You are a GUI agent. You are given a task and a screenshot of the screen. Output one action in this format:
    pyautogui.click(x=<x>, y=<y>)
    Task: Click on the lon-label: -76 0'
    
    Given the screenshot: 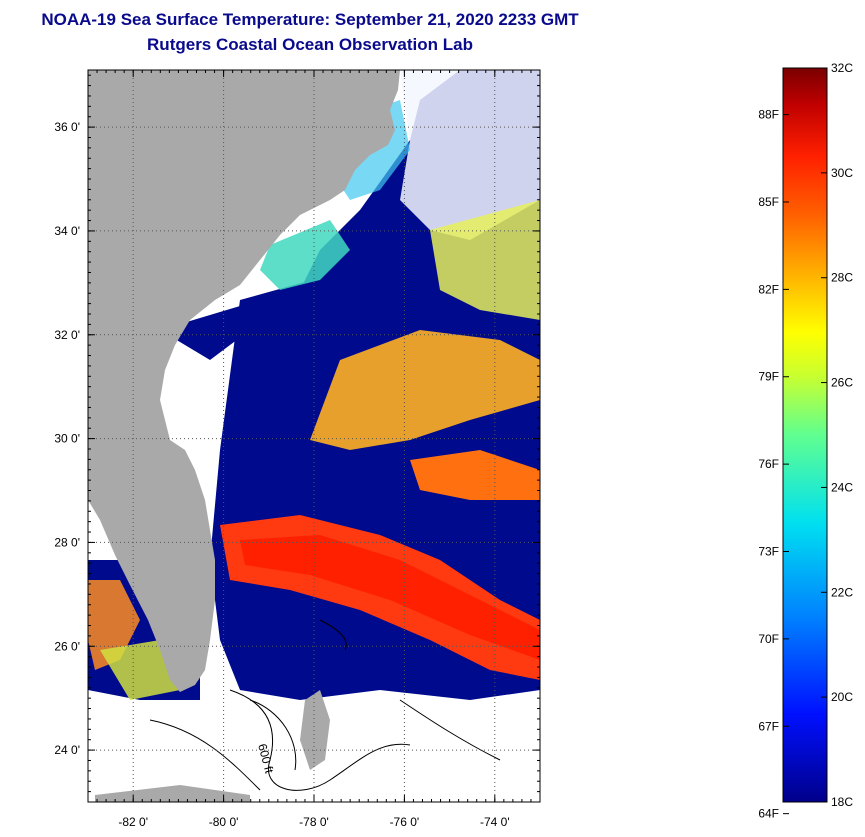 What is the action you would take?
    pyautogui.click(x=405, y=822)
    